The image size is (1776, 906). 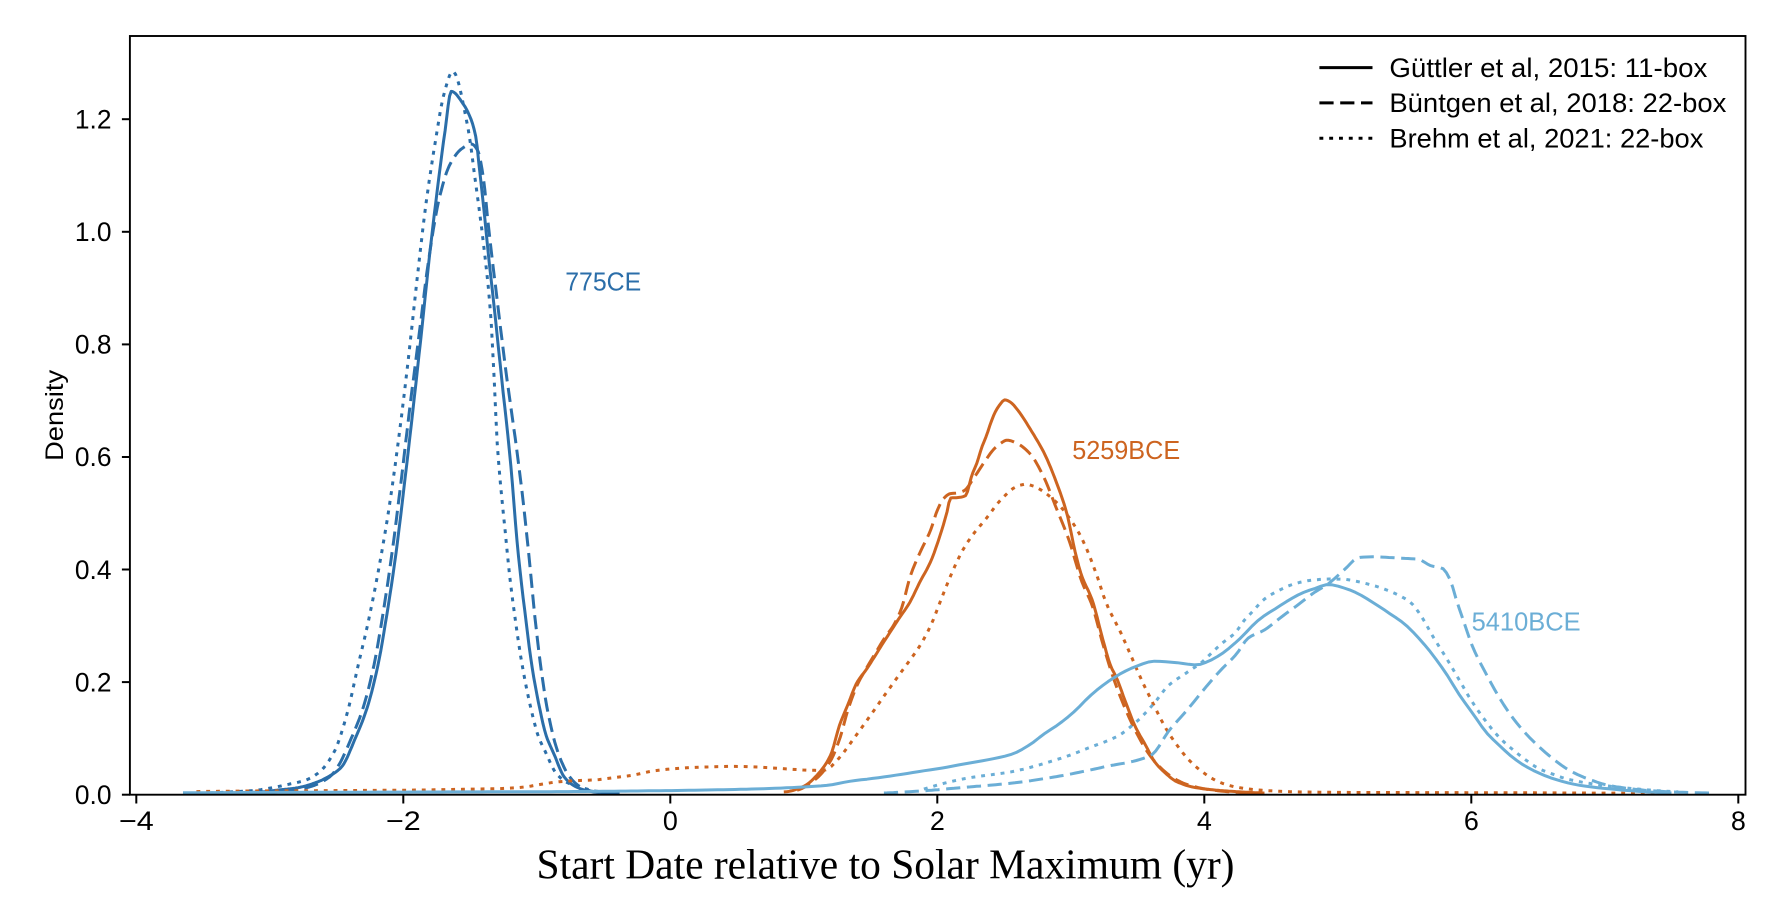 I want to click on svg-text: 775CE, so click(x=603, y=282).